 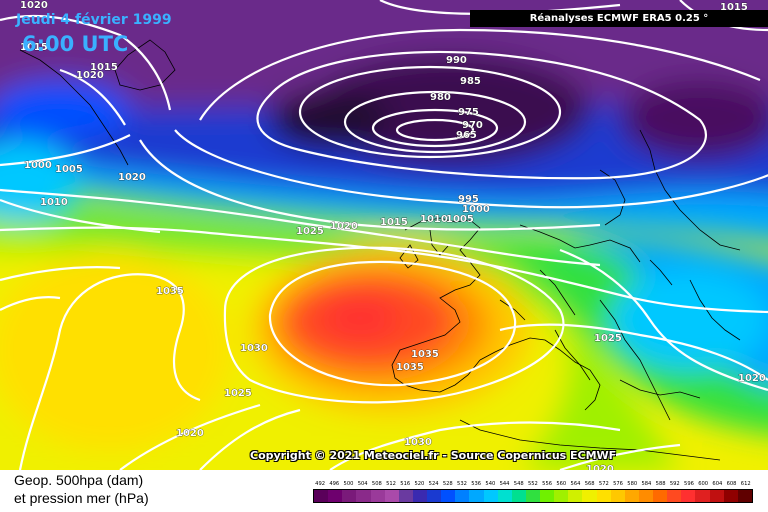 What do you see at coordinates (320, 484) in the screenshot?
I see `scale-label: 492` at bounding box center [320, 484].